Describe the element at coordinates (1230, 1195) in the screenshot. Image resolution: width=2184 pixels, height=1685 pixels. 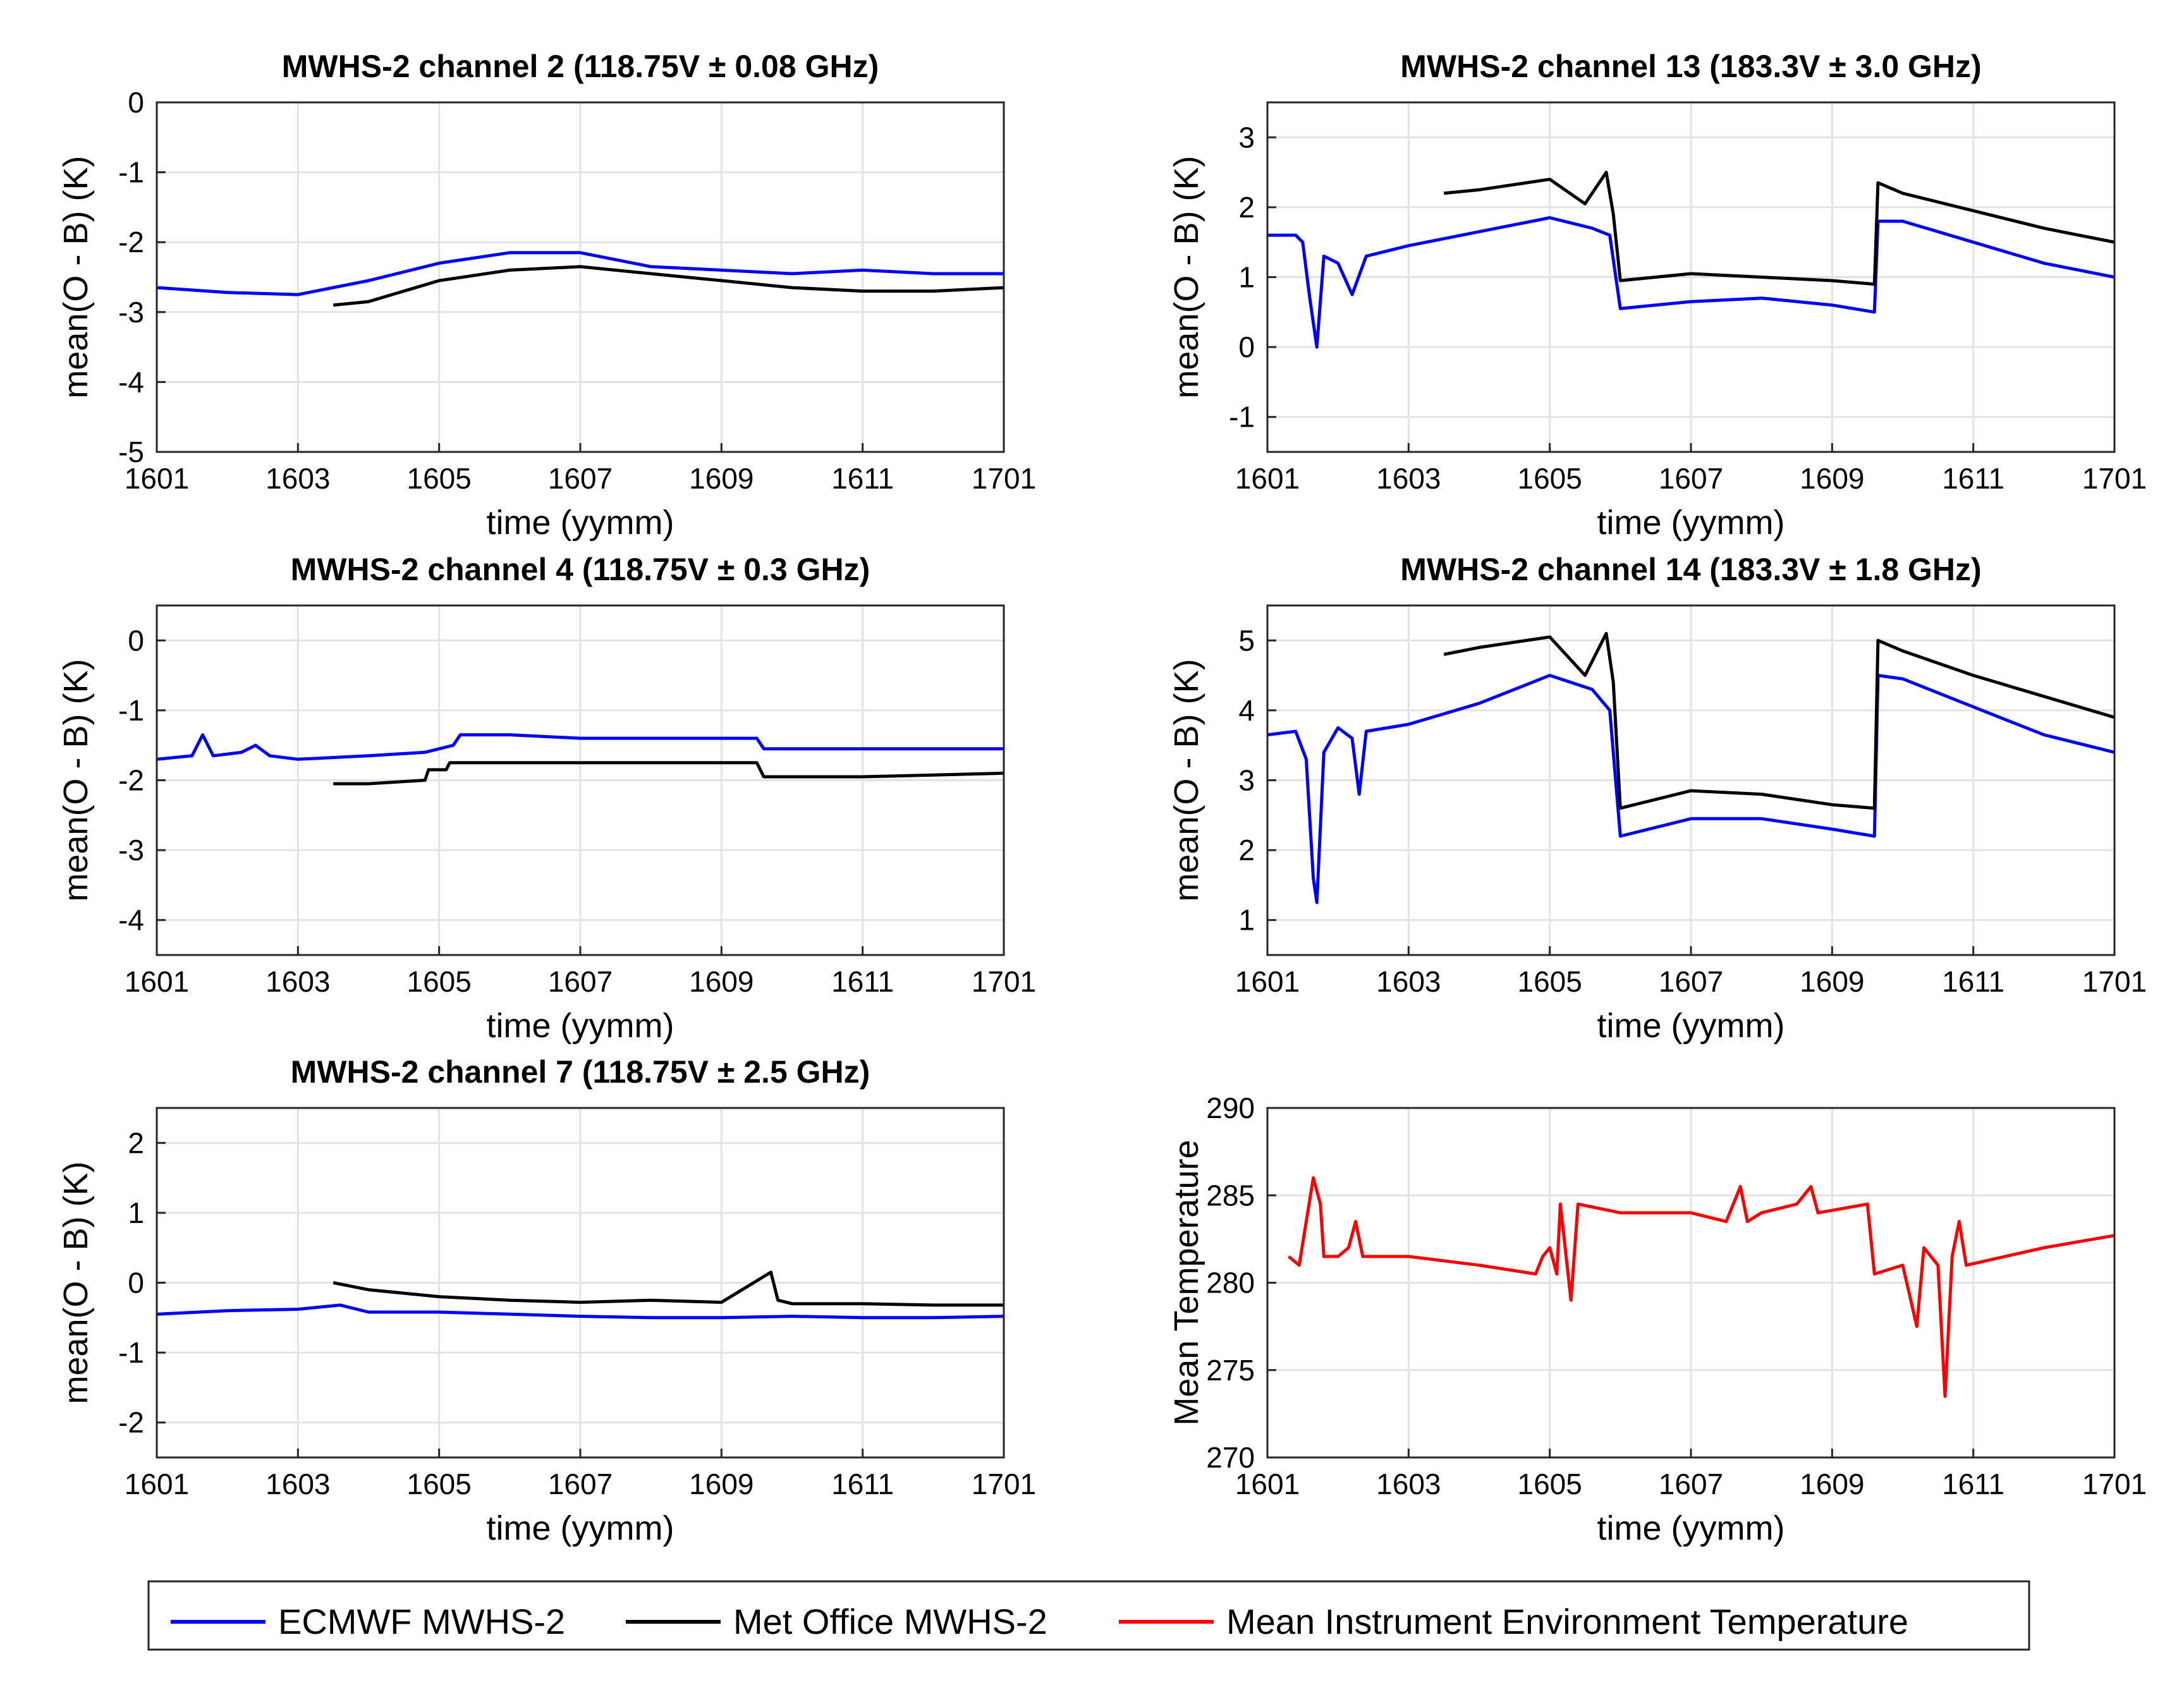
I see `y-tick-label: 285` at that location.